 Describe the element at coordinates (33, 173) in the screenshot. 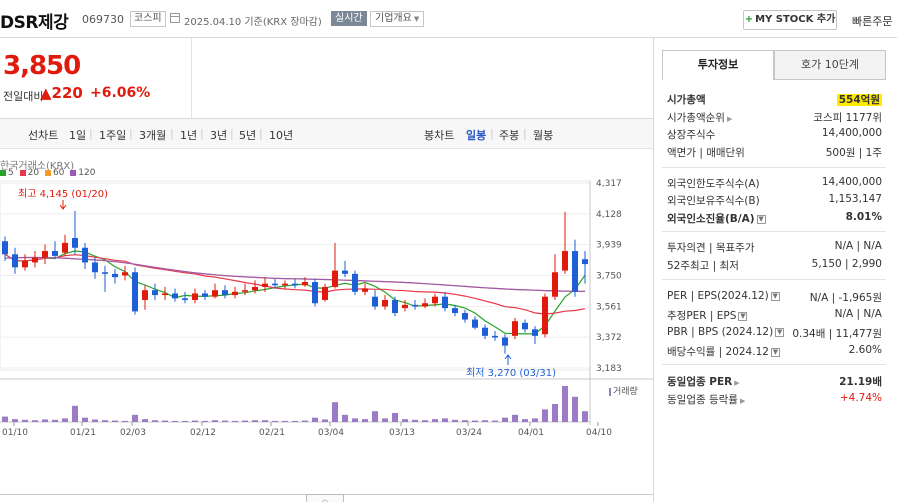

I see `ma20-label: 20` at that location.